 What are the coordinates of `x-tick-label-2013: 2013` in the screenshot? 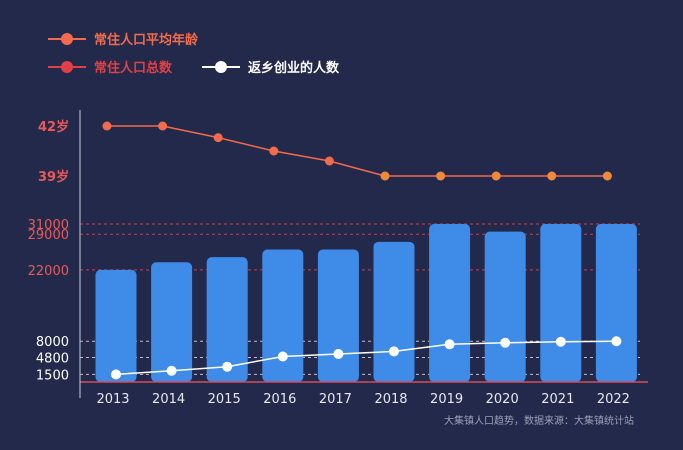 It's located at (112, 399).